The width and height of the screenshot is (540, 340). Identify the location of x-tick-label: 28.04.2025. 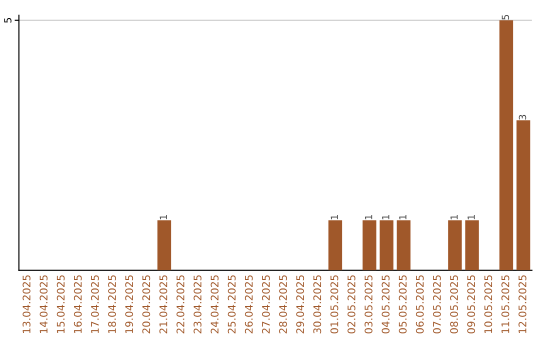
(283, 304).